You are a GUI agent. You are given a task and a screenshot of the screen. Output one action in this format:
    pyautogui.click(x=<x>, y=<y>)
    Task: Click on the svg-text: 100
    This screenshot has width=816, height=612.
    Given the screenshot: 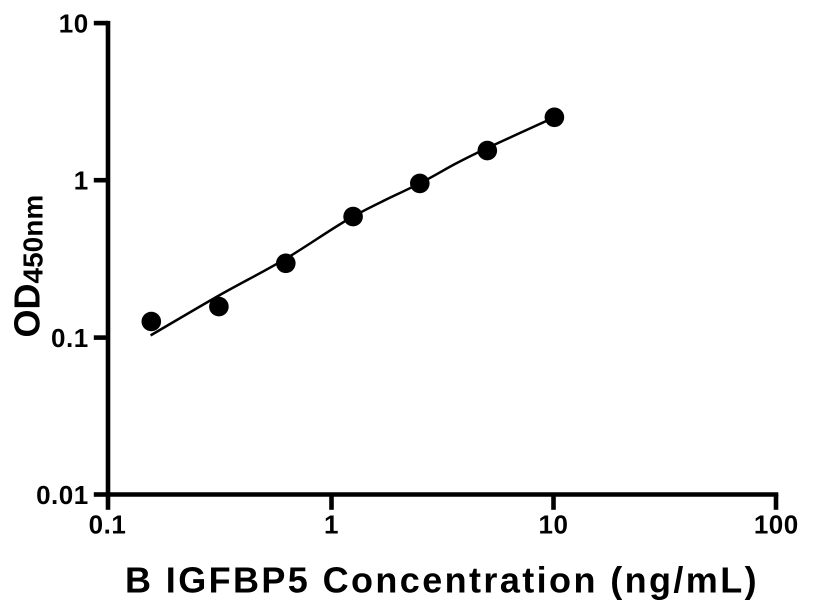 What is the action you would take?
    pyautogui.click(x=776, y=525)
    